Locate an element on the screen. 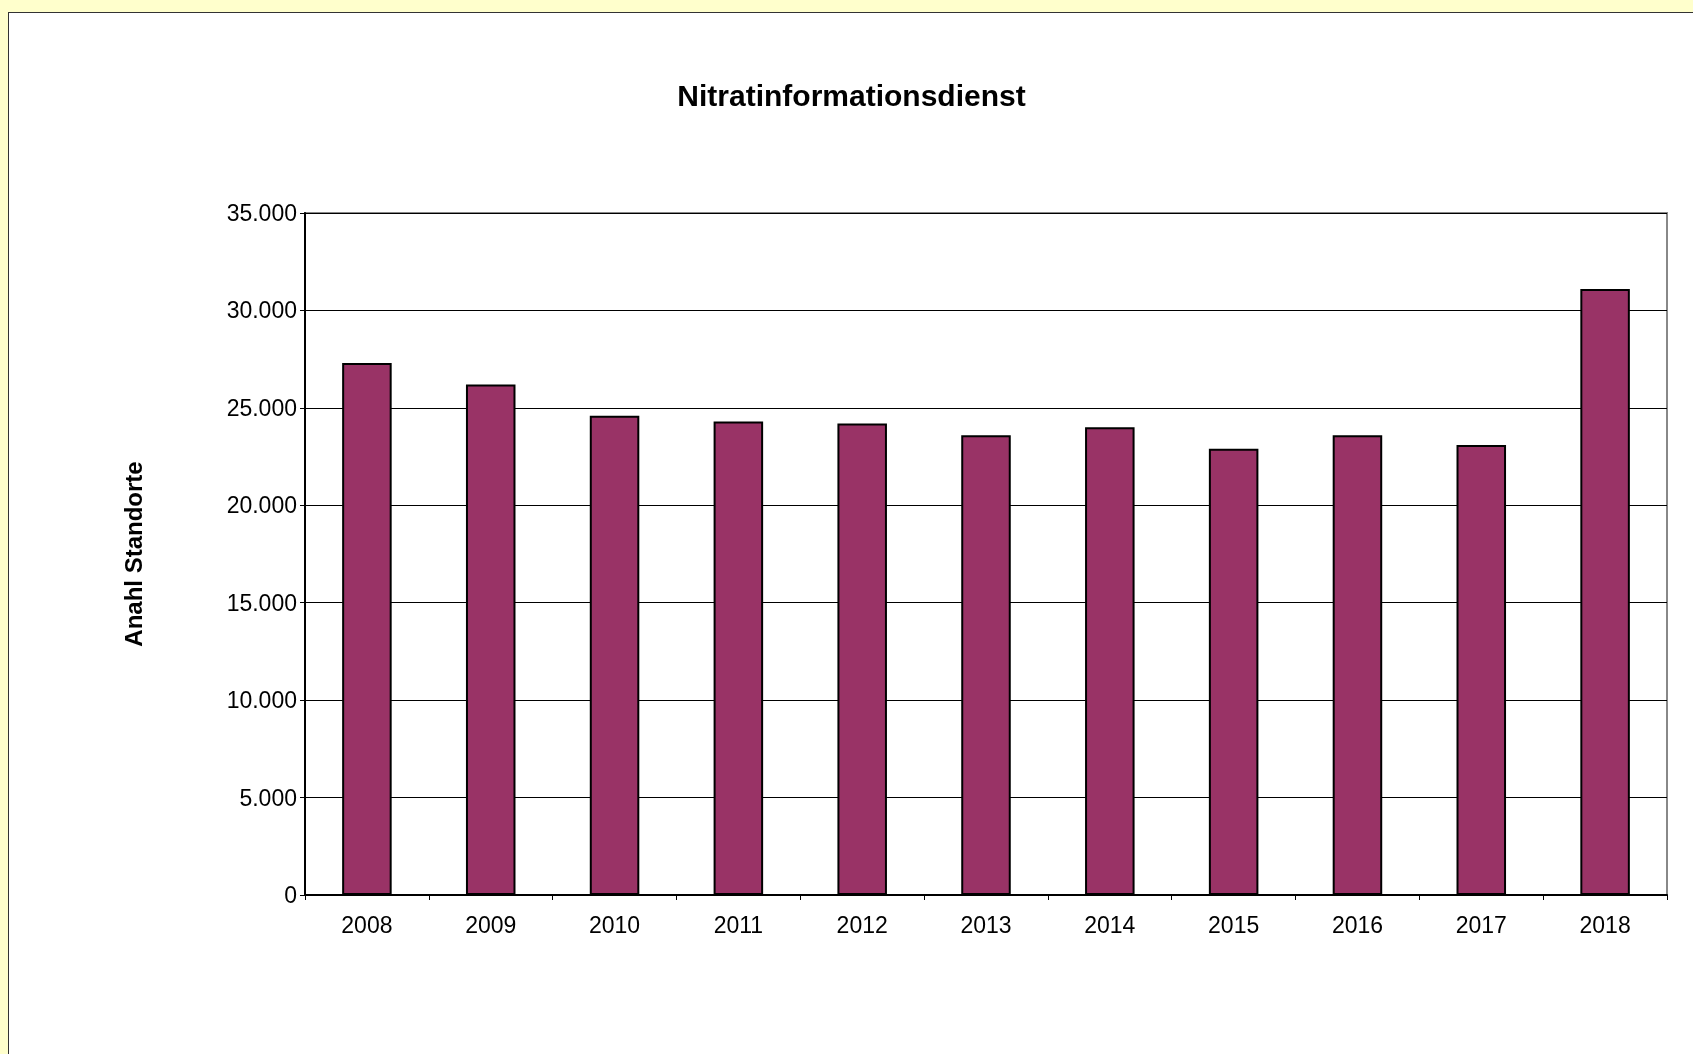  x-tick-label: 2011 is located at coordinates (738, 924).